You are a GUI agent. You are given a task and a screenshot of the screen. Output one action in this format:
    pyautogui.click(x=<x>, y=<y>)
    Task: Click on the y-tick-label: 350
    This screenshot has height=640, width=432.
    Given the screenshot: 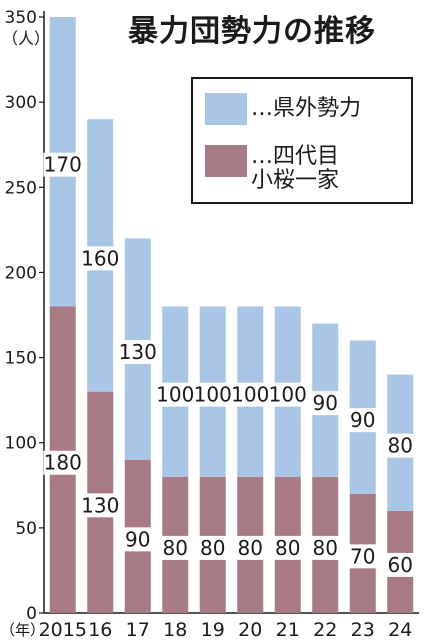 What is the action you would take?
    pyautogui.click(x=21, y=18)
    